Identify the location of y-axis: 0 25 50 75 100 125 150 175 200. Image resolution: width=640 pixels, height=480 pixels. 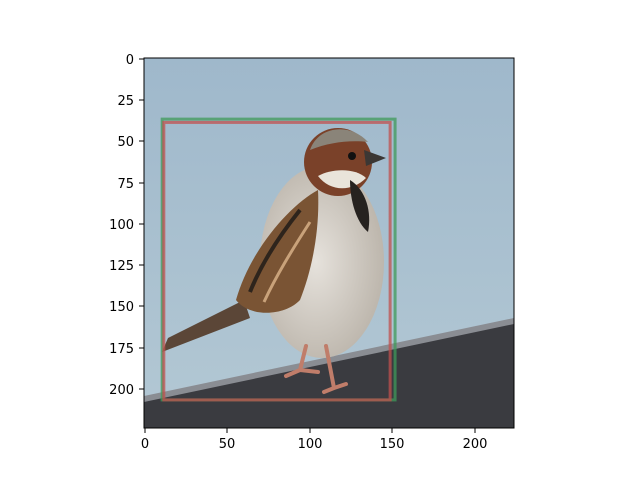
(126, 225).